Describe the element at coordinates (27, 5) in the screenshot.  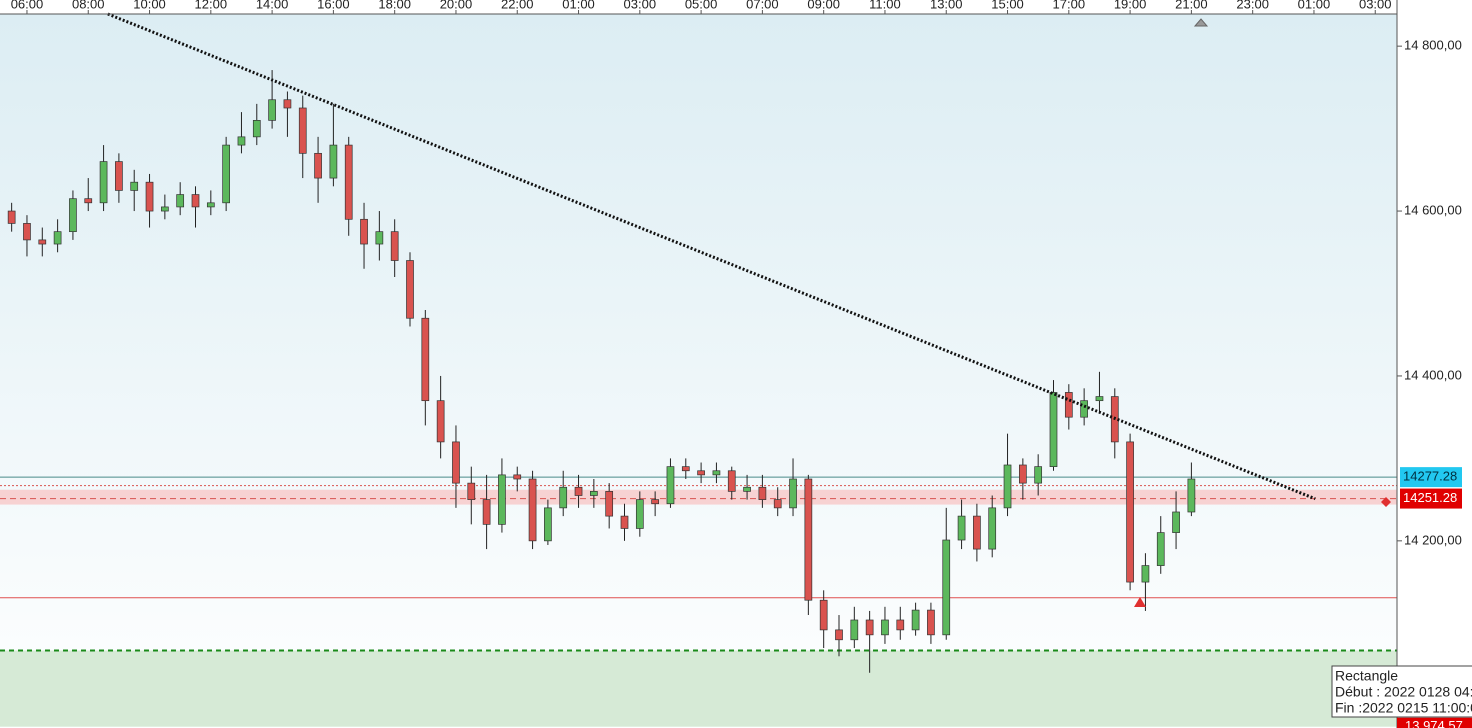
I see `x-tick-label: 06:00` at that location.